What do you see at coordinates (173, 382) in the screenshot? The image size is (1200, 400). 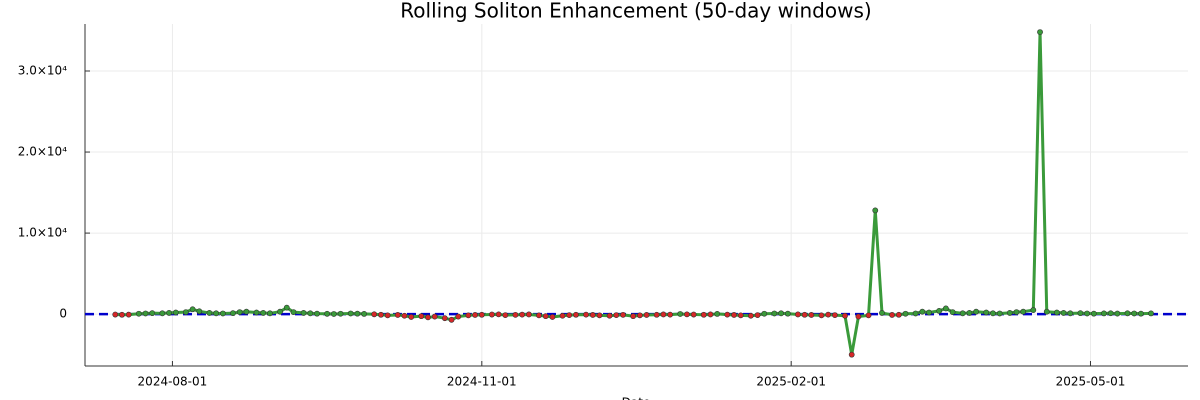 I see `x-tick-label: 2024-08-01` at bounding box center [173, 382].